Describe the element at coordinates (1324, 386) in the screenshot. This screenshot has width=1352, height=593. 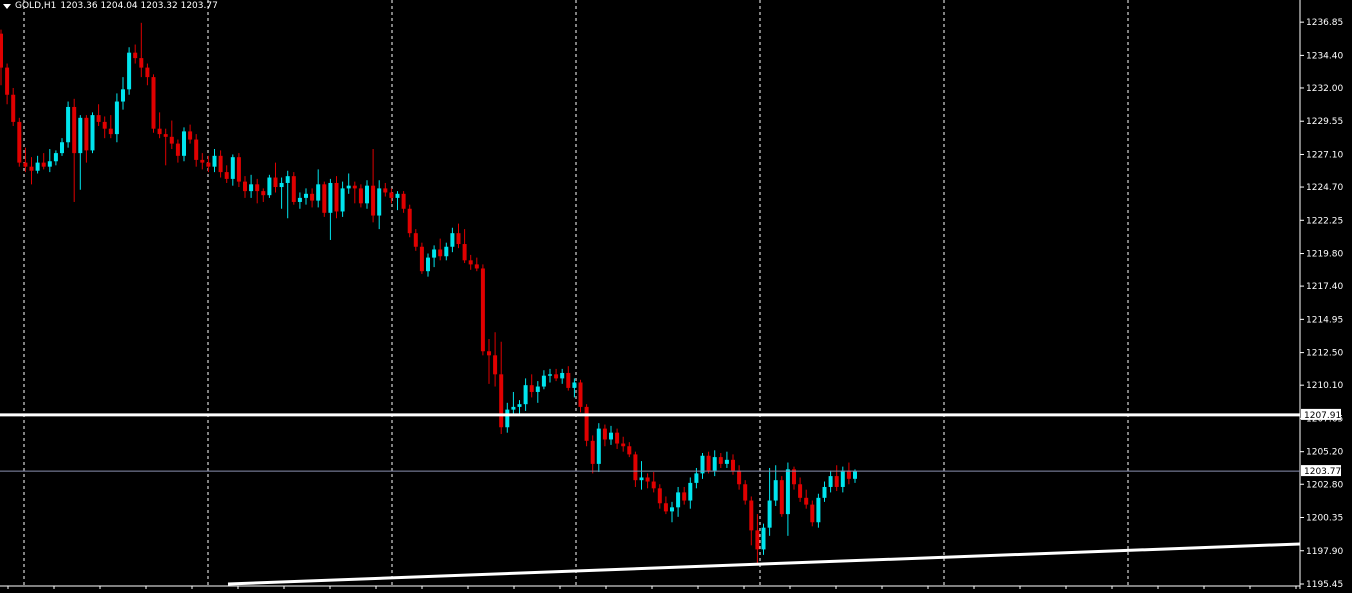
I see `price-tick-label: 1210.10` at that location.